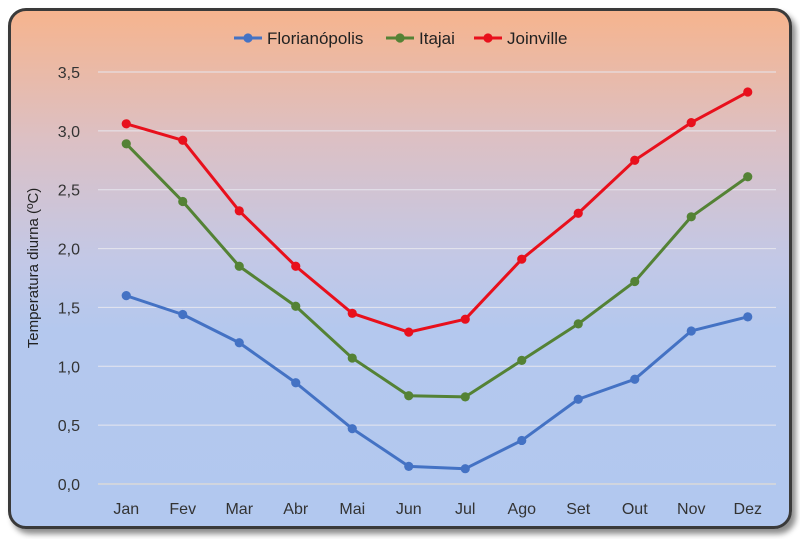 This screenshot has height=539, width=800. What do you see at coordinates (69, 485) in the screenshot?
I see `y-tick-label: 0,0` at bounding box center [69, 485].